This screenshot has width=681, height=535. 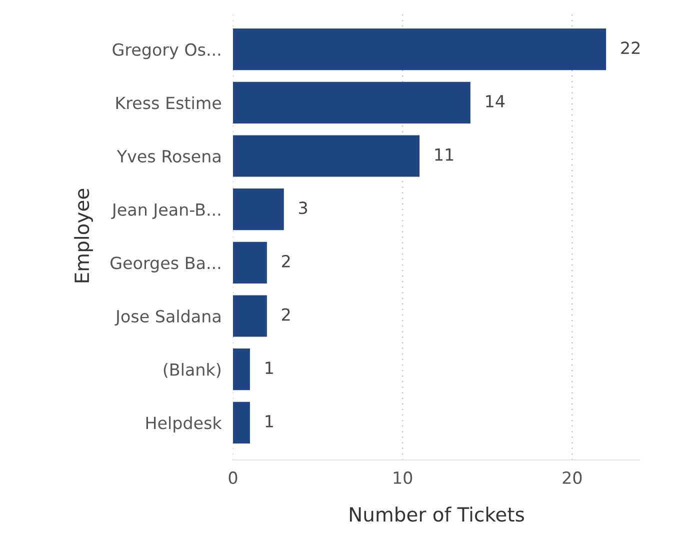 What do you see at coordinates (83, 235) in the screenshot?
I see `y-axis-title: Employee` at bounding box center [83, 235].